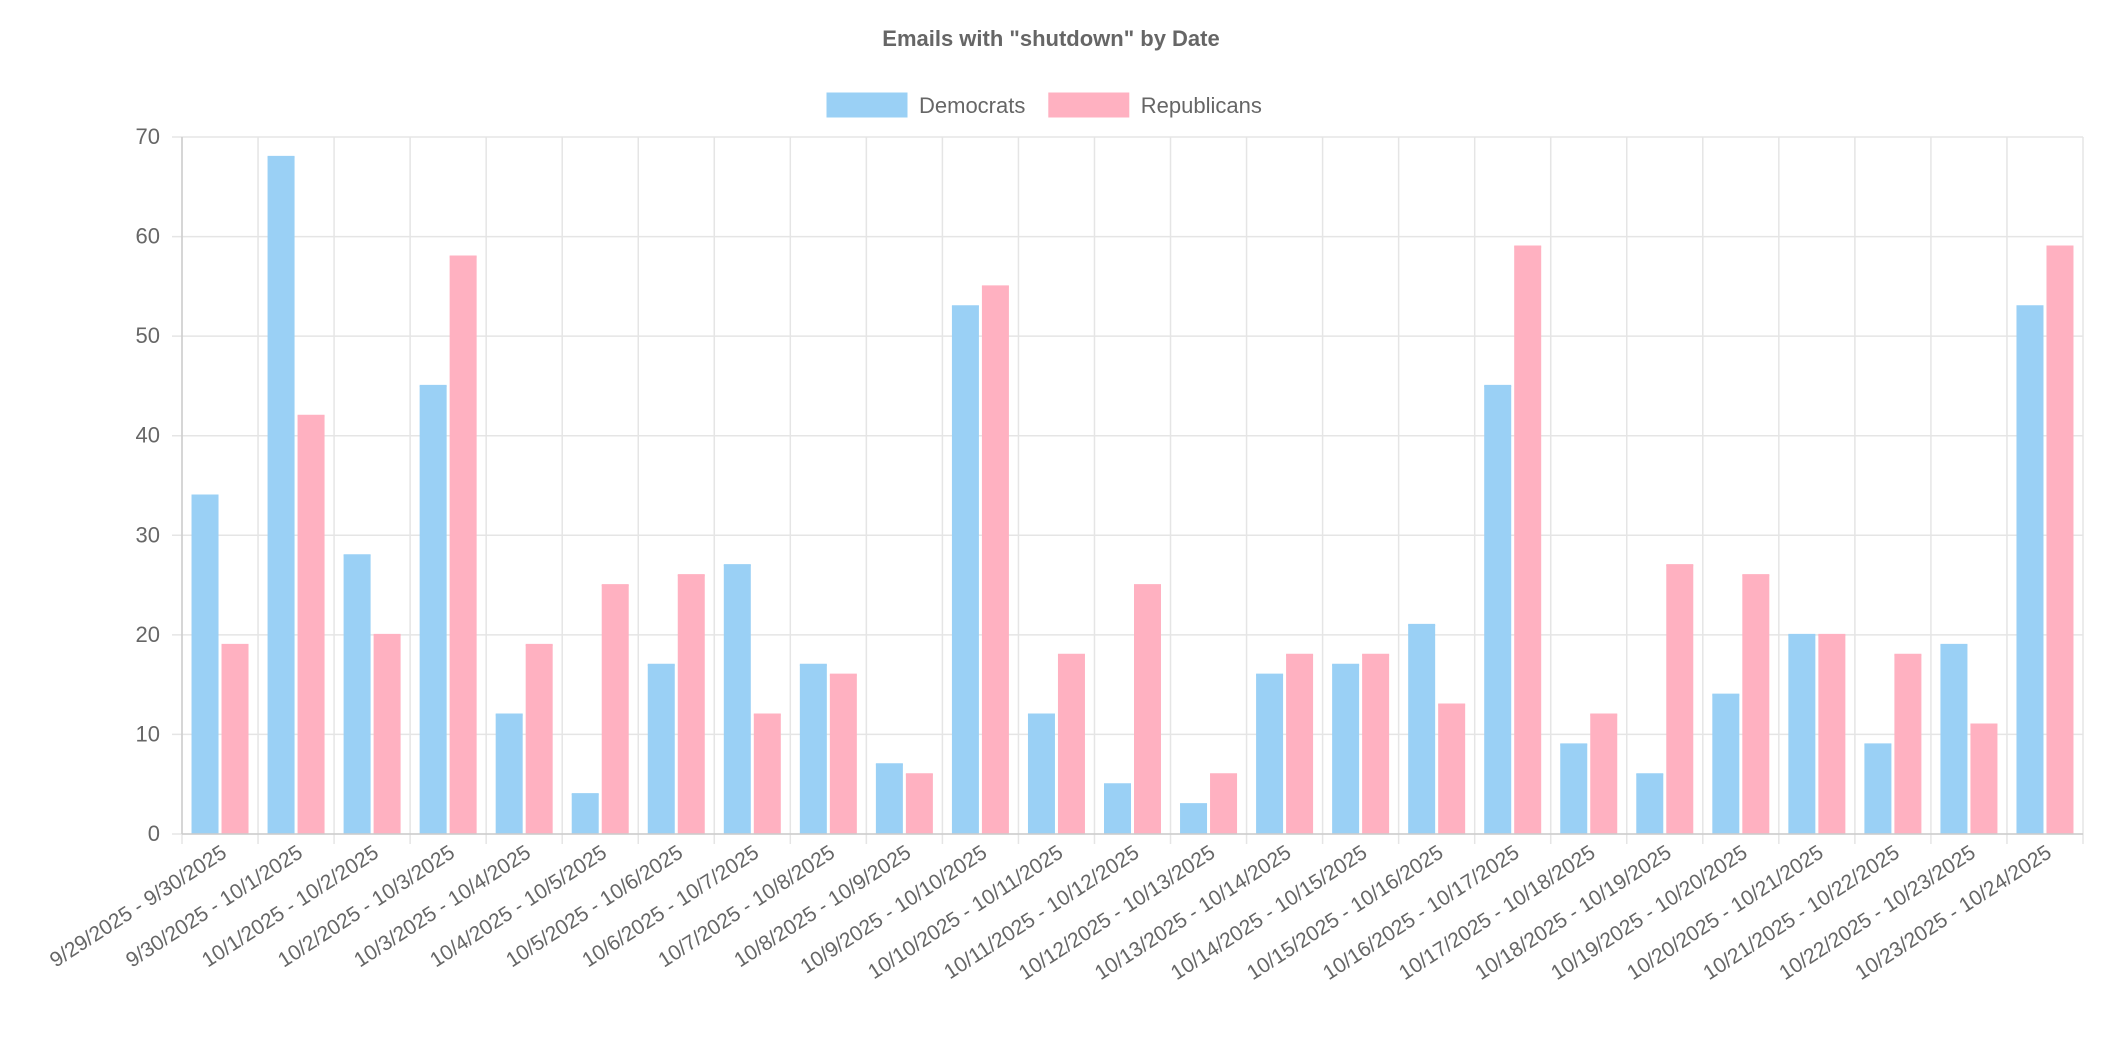 The width and height of the screenshot is (2102, 1061). What do you see at coordinates (154, 833) in the screenshot?
I see `y-tick-label: 0` at bounding box center [154, 833].